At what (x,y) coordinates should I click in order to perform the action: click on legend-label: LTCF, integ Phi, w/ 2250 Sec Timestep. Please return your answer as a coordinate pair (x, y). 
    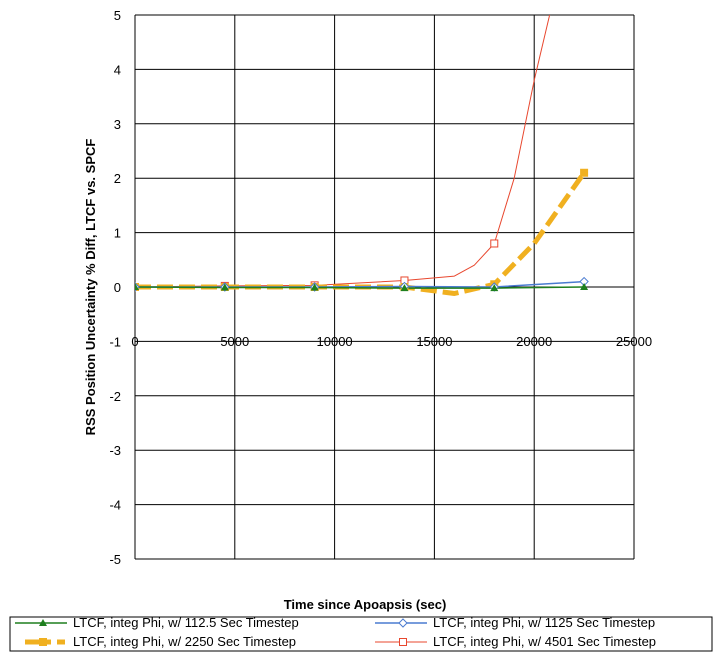
    Looking at the image, I should click on (184, 641).